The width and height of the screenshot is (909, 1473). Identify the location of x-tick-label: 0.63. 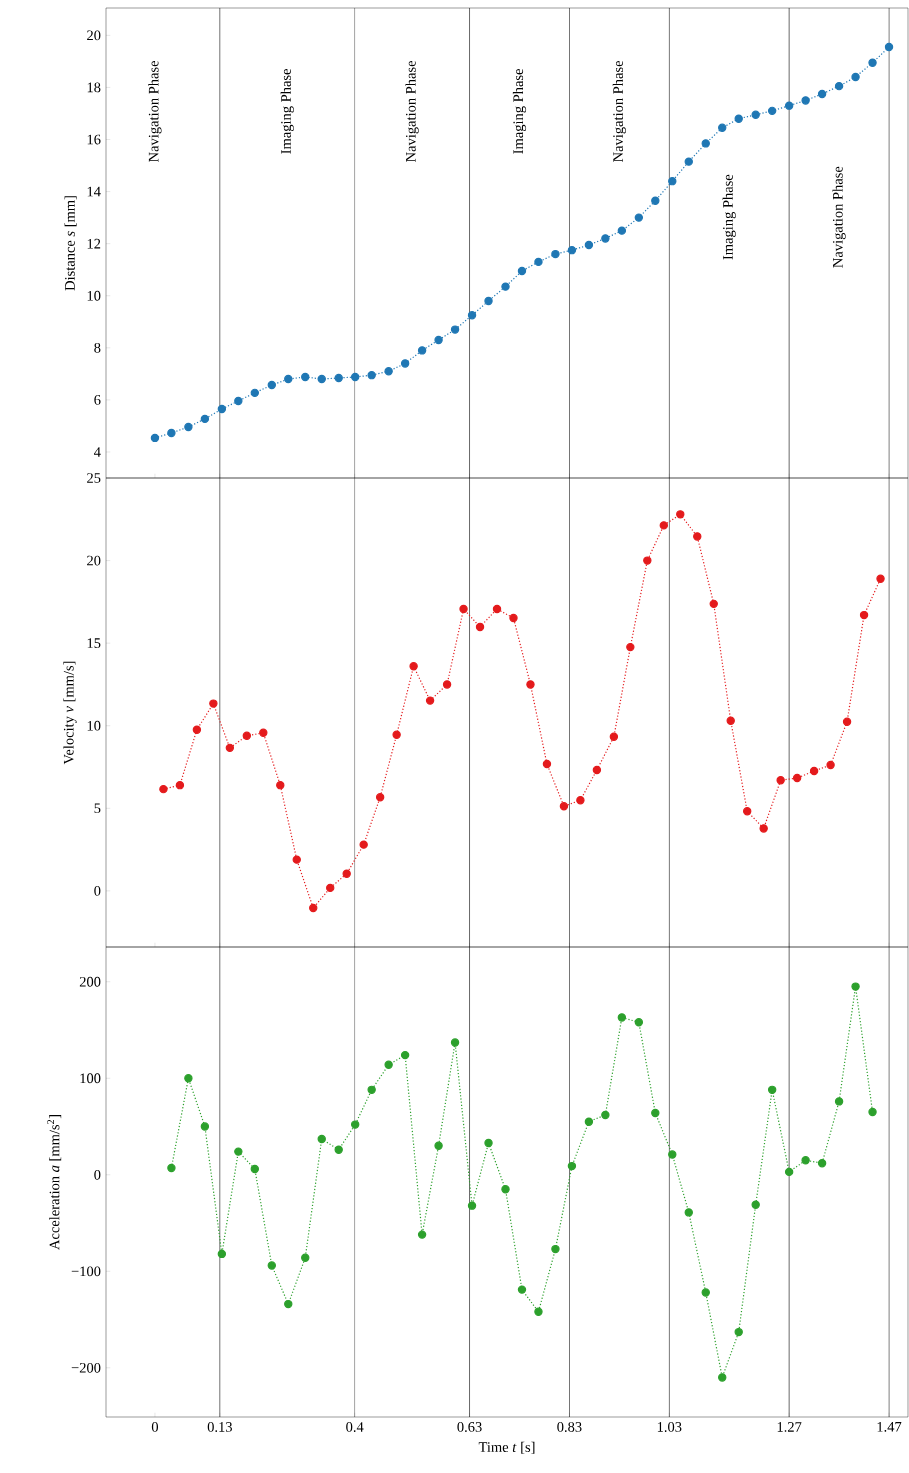
(469, 1427).